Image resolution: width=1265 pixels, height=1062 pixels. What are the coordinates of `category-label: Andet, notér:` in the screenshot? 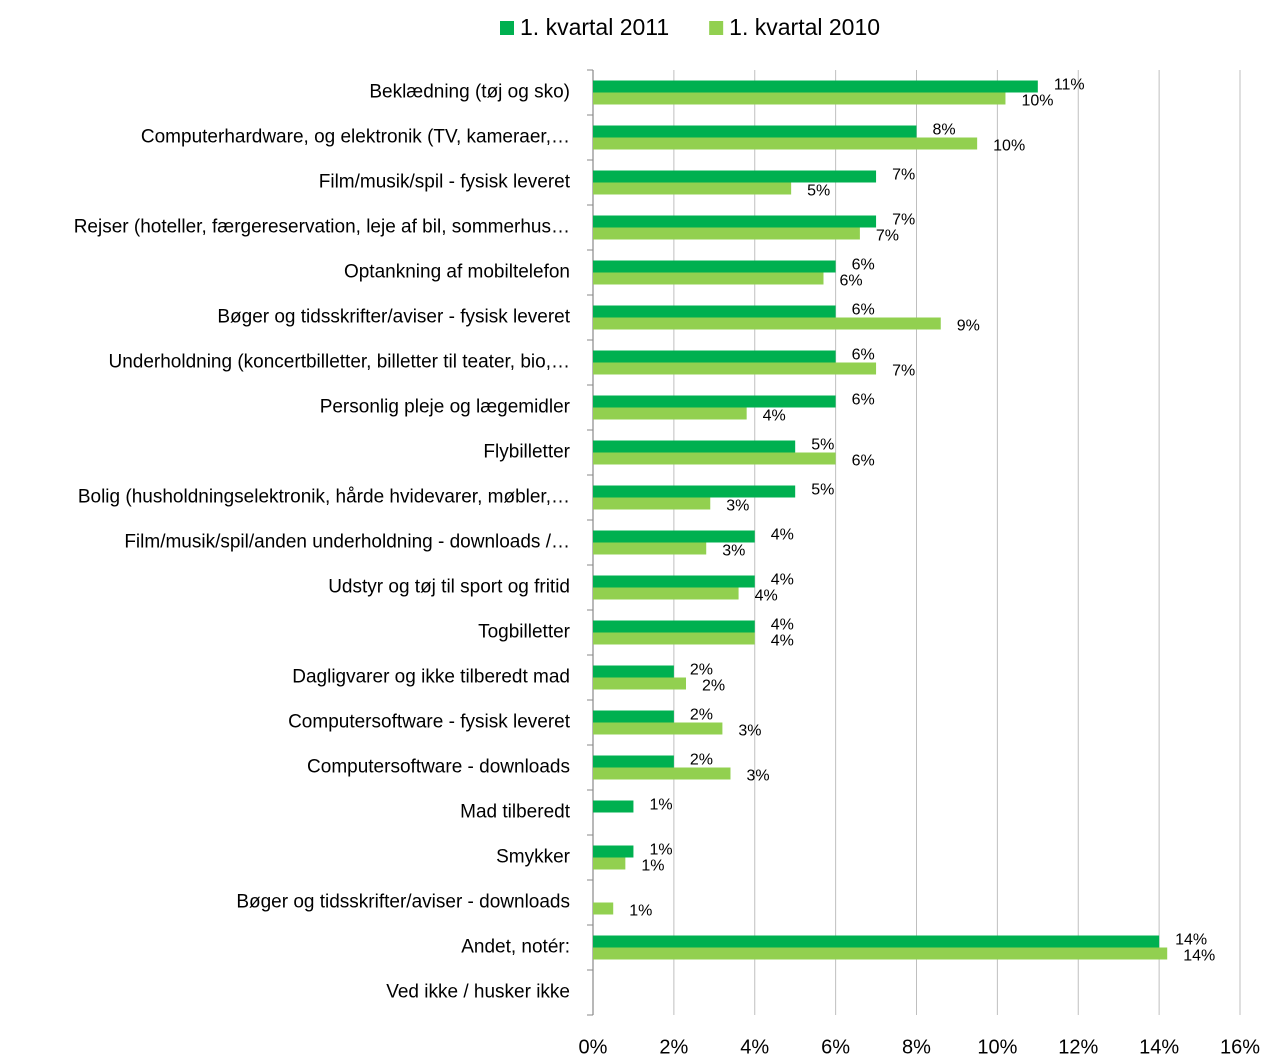 It's located at (515, 947).